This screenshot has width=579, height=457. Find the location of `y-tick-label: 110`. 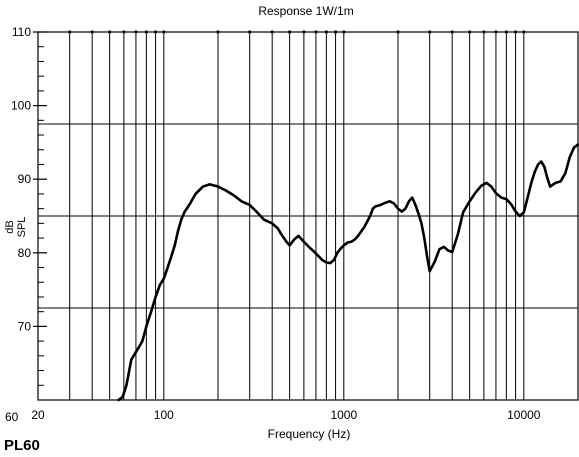

y-tick-label: 110 is located at coordinates (21, 32).